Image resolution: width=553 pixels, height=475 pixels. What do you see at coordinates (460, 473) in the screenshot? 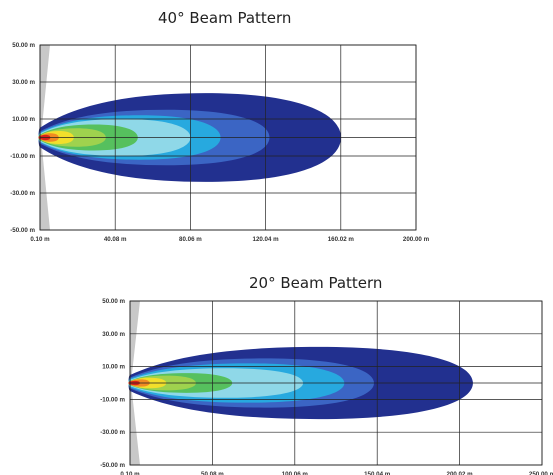
I see `x-tick-label: 200.02 m` at bounding box center [460, 473].